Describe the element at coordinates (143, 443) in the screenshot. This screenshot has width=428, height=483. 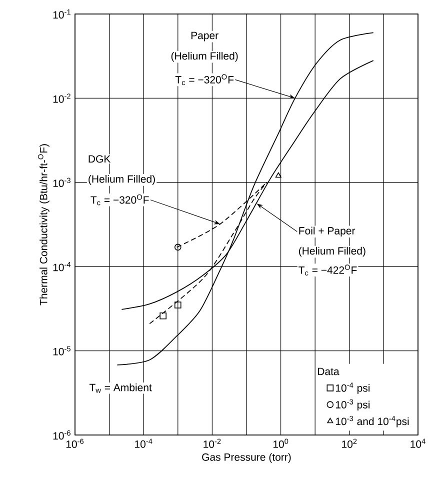
I see `x-tick-label: 10$^{-4}$` at that location.